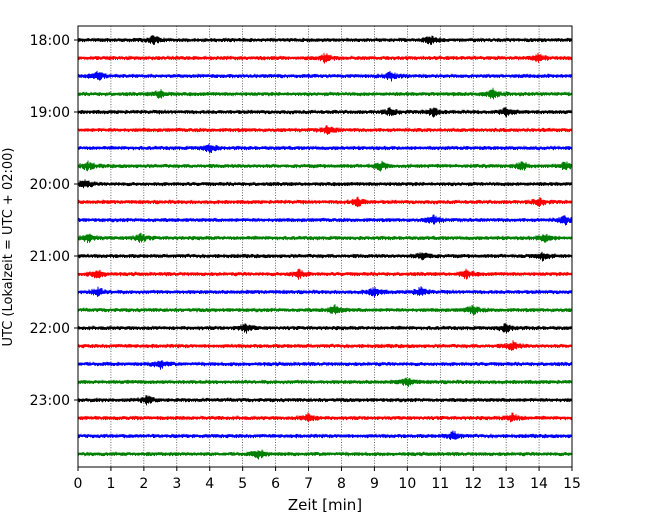 The height and width of the screenshot is (520, 650). Describe the element at coordinates (8, 247) in the screenshot. I see `y-axis-label: UTC (Lokalzeit = UTC + 02:00)` at that location.